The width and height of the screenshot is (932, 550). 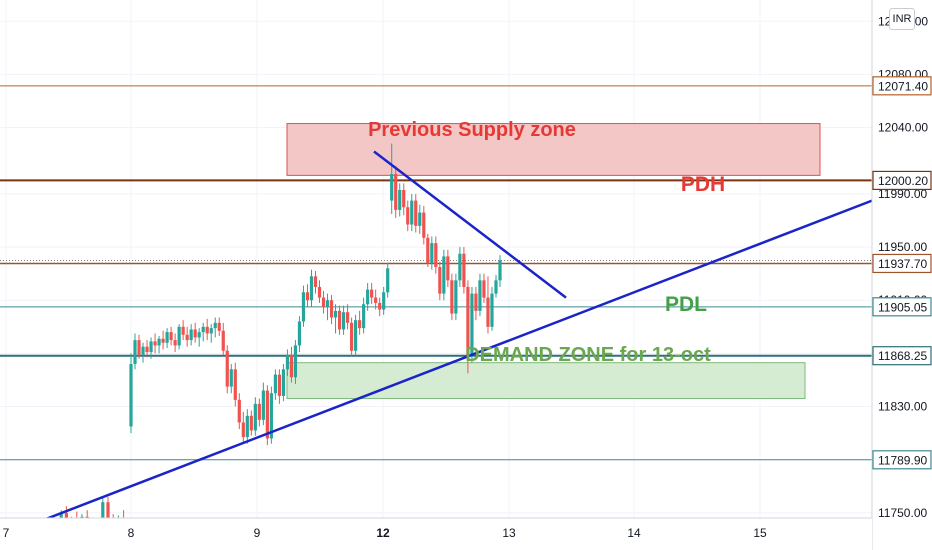 What do you see at coordinates (131, 533) in the screenshot?
I see `time-tick-label: 8` at bounding box center [131, 533].